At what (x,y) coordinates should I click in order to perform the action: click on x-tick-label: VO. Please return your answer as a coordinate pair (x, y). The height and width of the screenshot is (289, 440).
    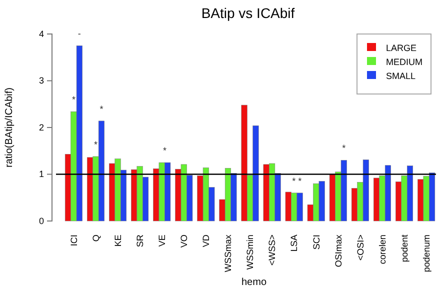
    Looking at the image, I should click on (184, 241).